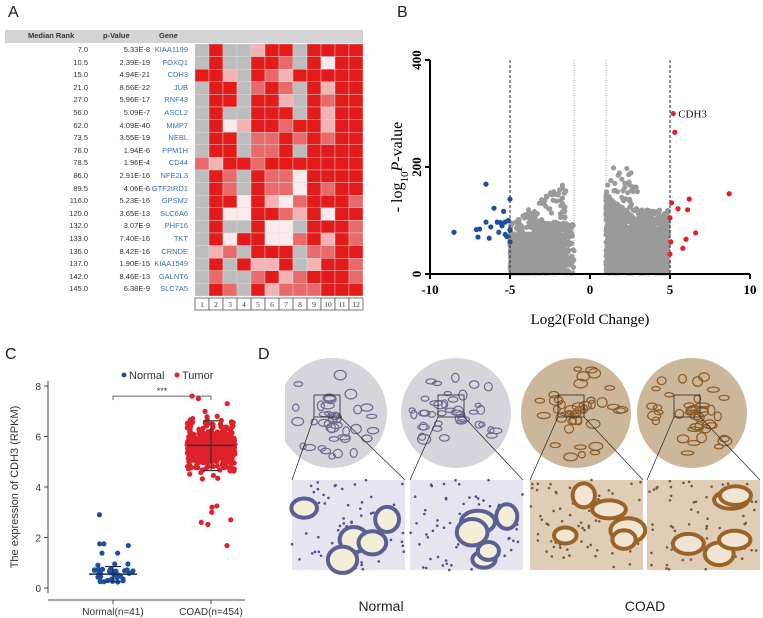  What do you see at coordinates (174, 213) in the screenshot?
I see `row-gene: SLC6A6` at bounding box center [174, 213].